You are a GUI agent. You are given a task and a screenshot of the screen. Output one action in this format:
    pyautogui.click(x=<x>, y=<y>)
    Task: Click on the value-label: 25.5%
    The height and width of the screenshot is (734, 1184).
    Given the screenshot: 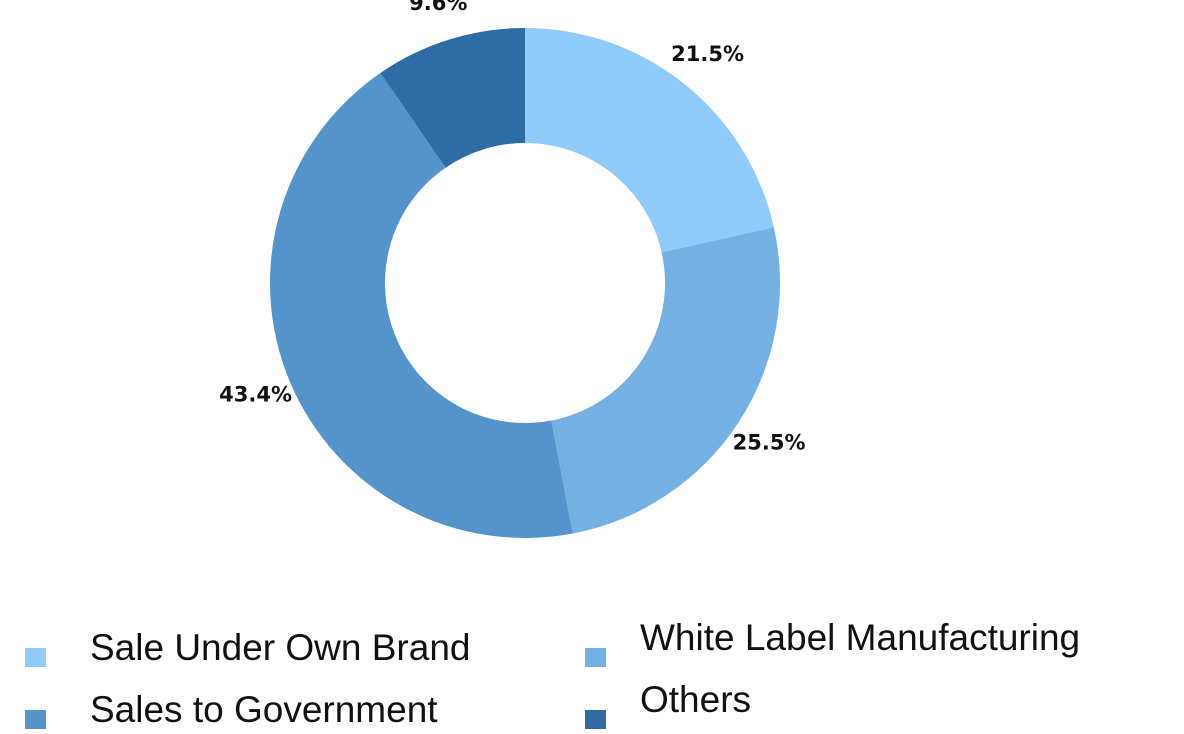 What is the action you would take?
    pyautogui.click(x=769, y=442)
    